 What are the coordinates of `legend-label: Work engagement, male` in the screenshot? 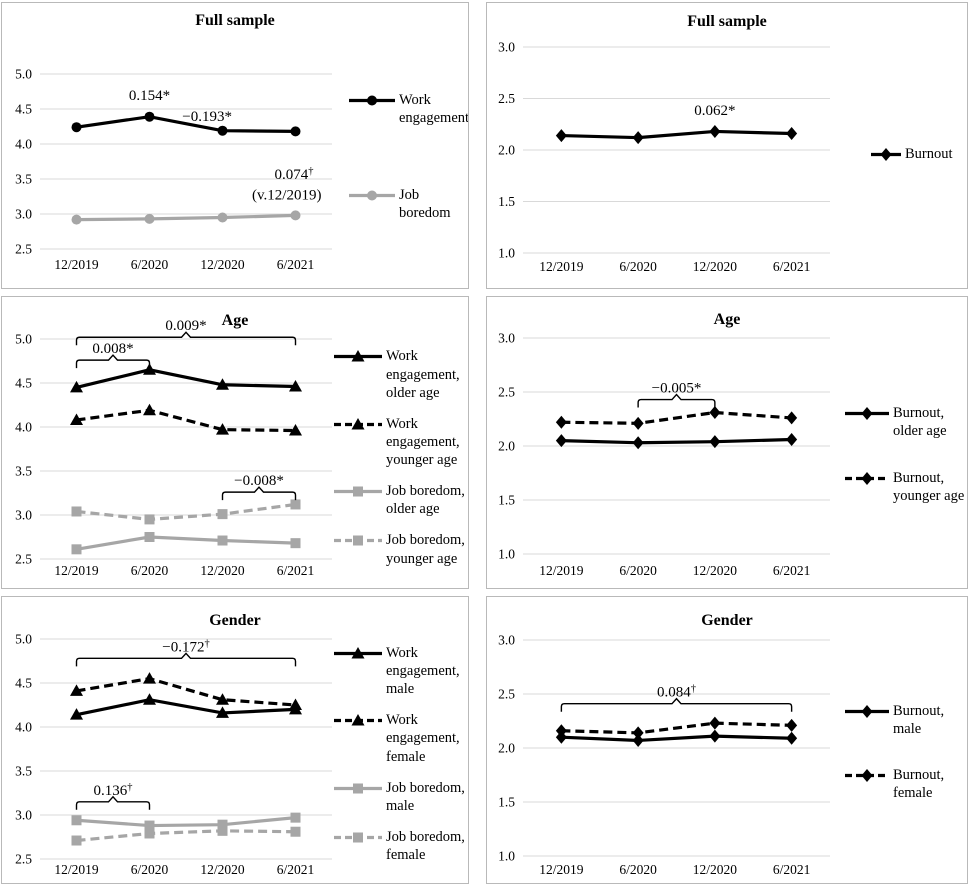 It's located at (423, 671).